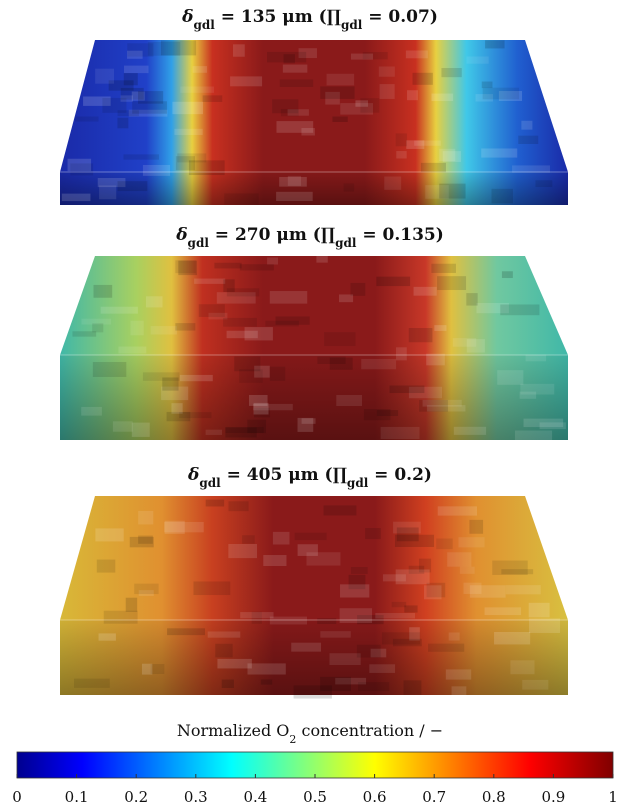 The height and width of the screenshot is (808, 621). I want to click on colorbar, so click(315, 765).